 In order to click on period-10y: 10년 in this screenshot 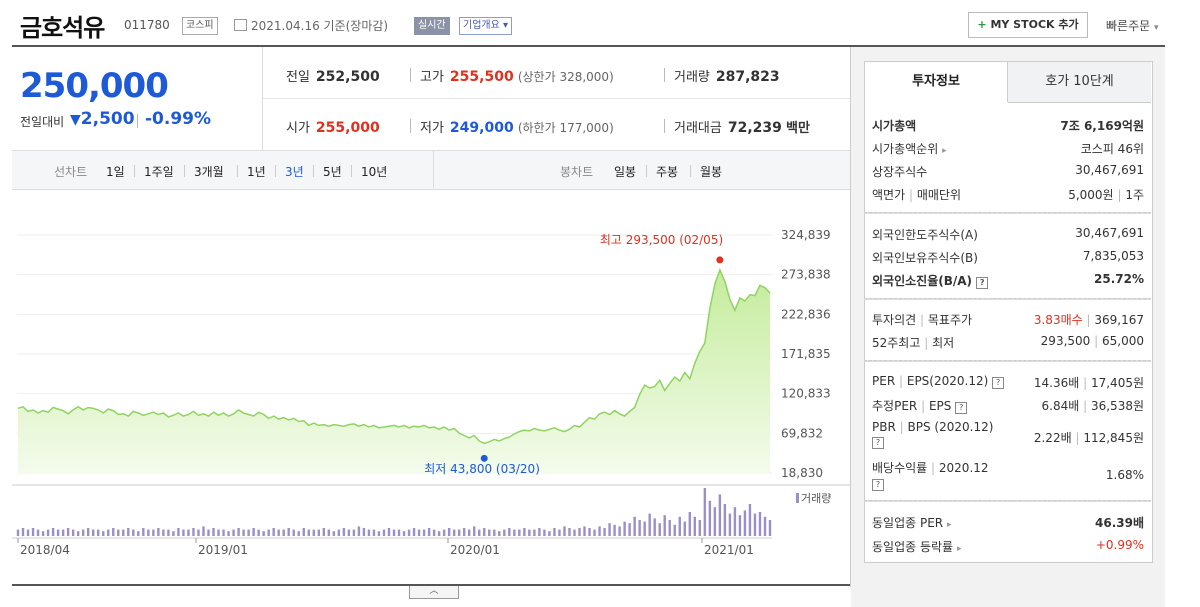, I will do `click(374, 172)`.